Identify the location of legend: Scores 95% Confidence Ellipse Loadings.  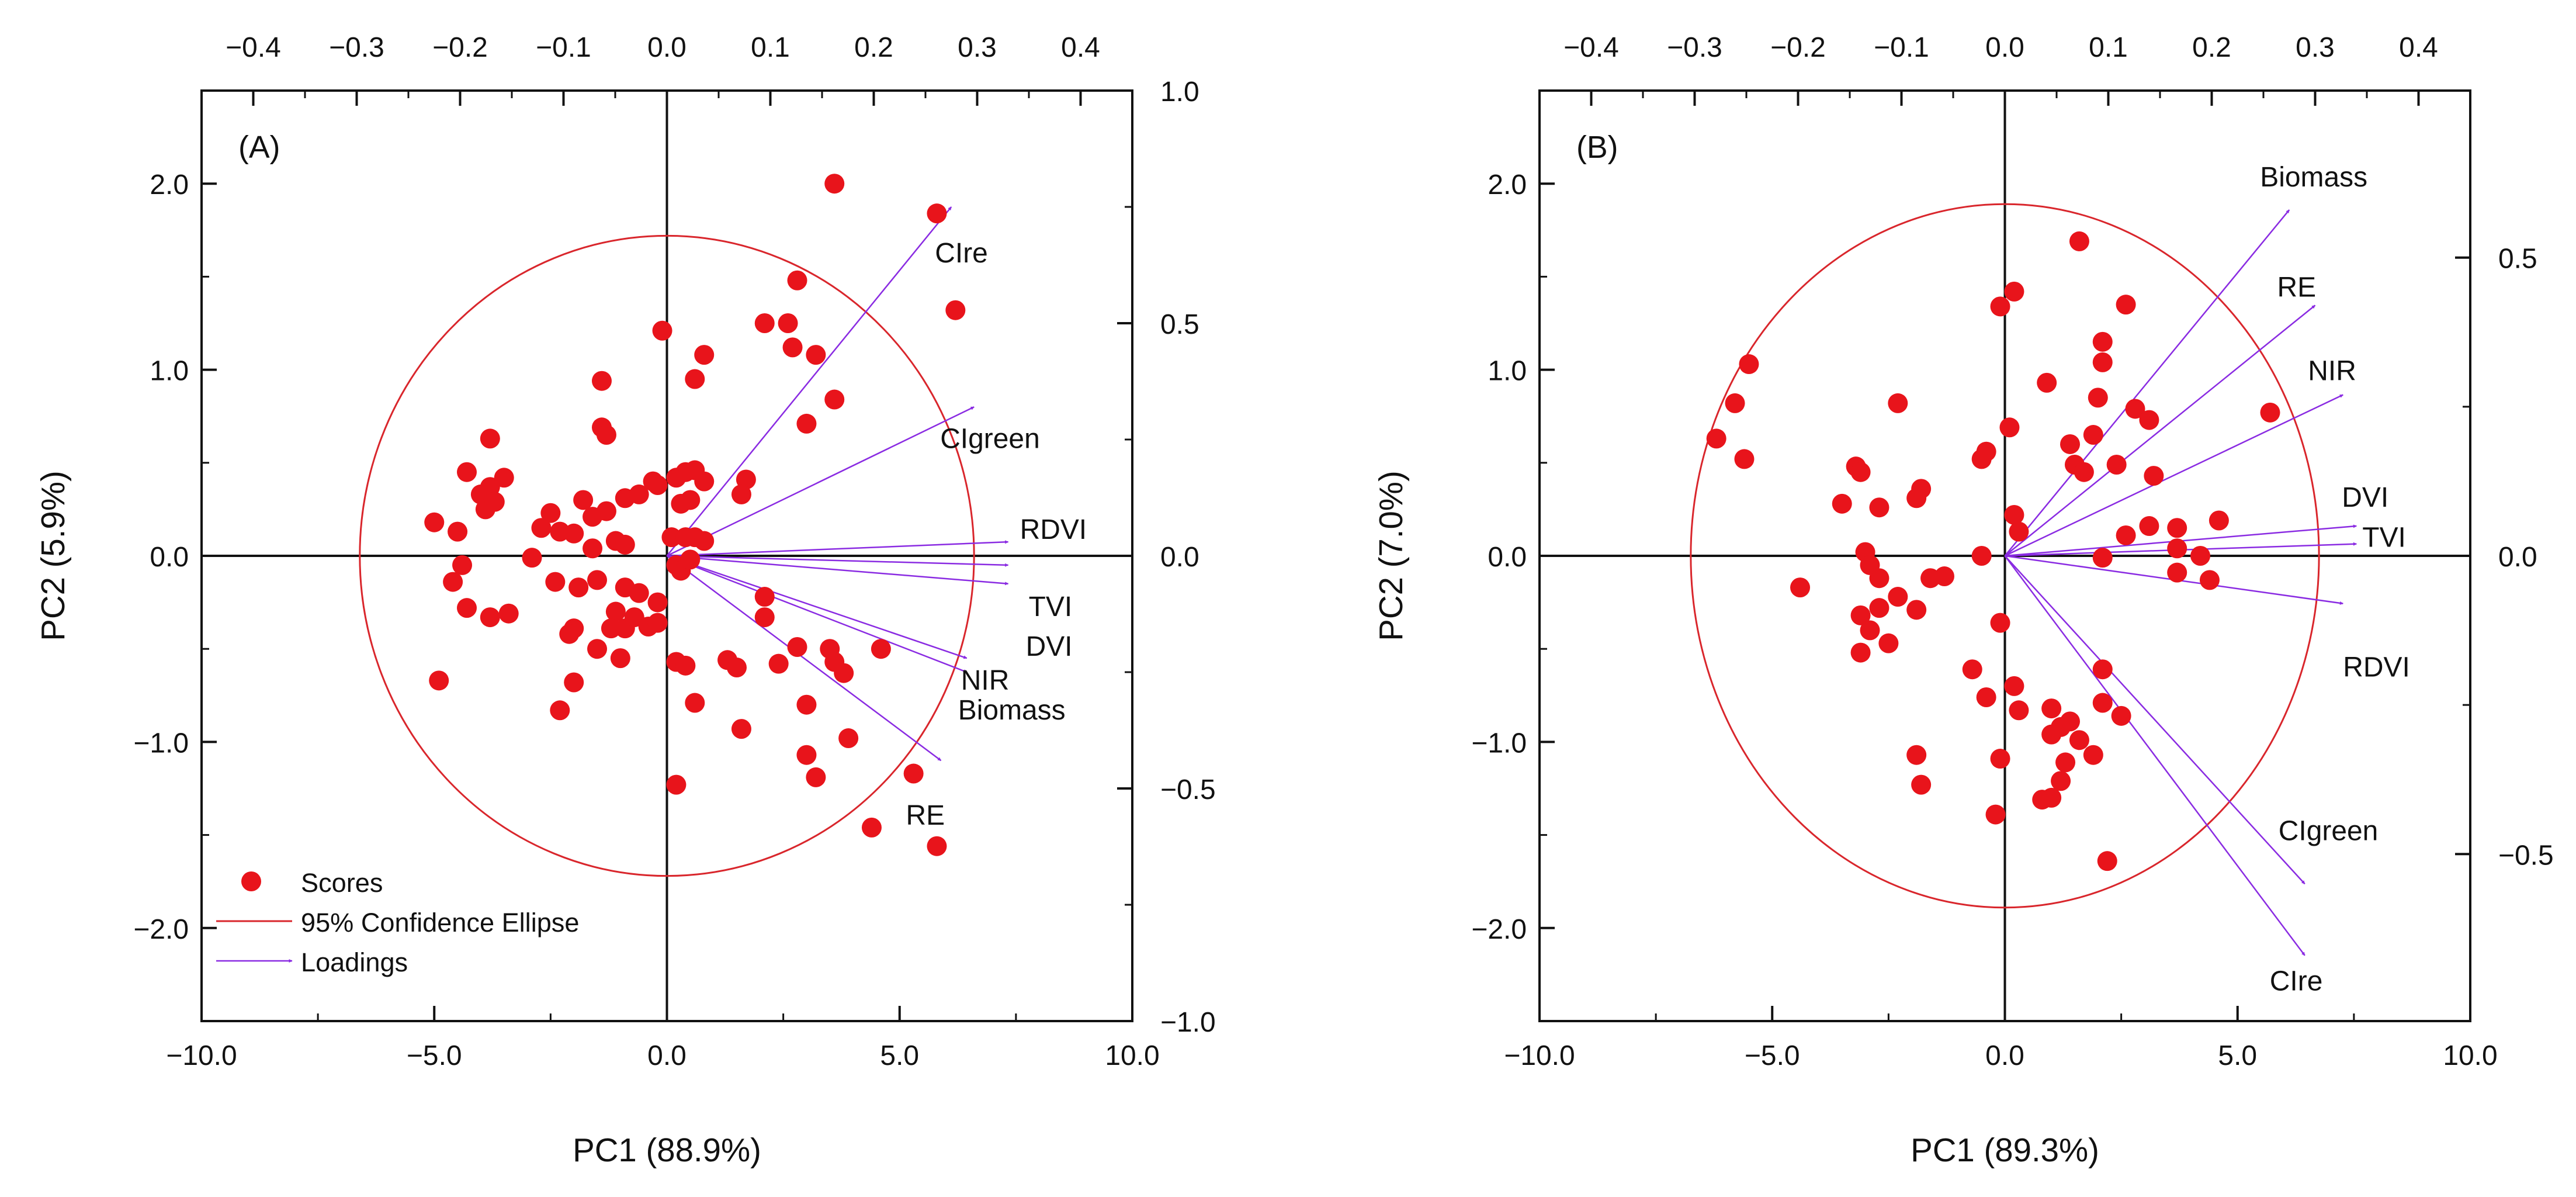
(397, 922).